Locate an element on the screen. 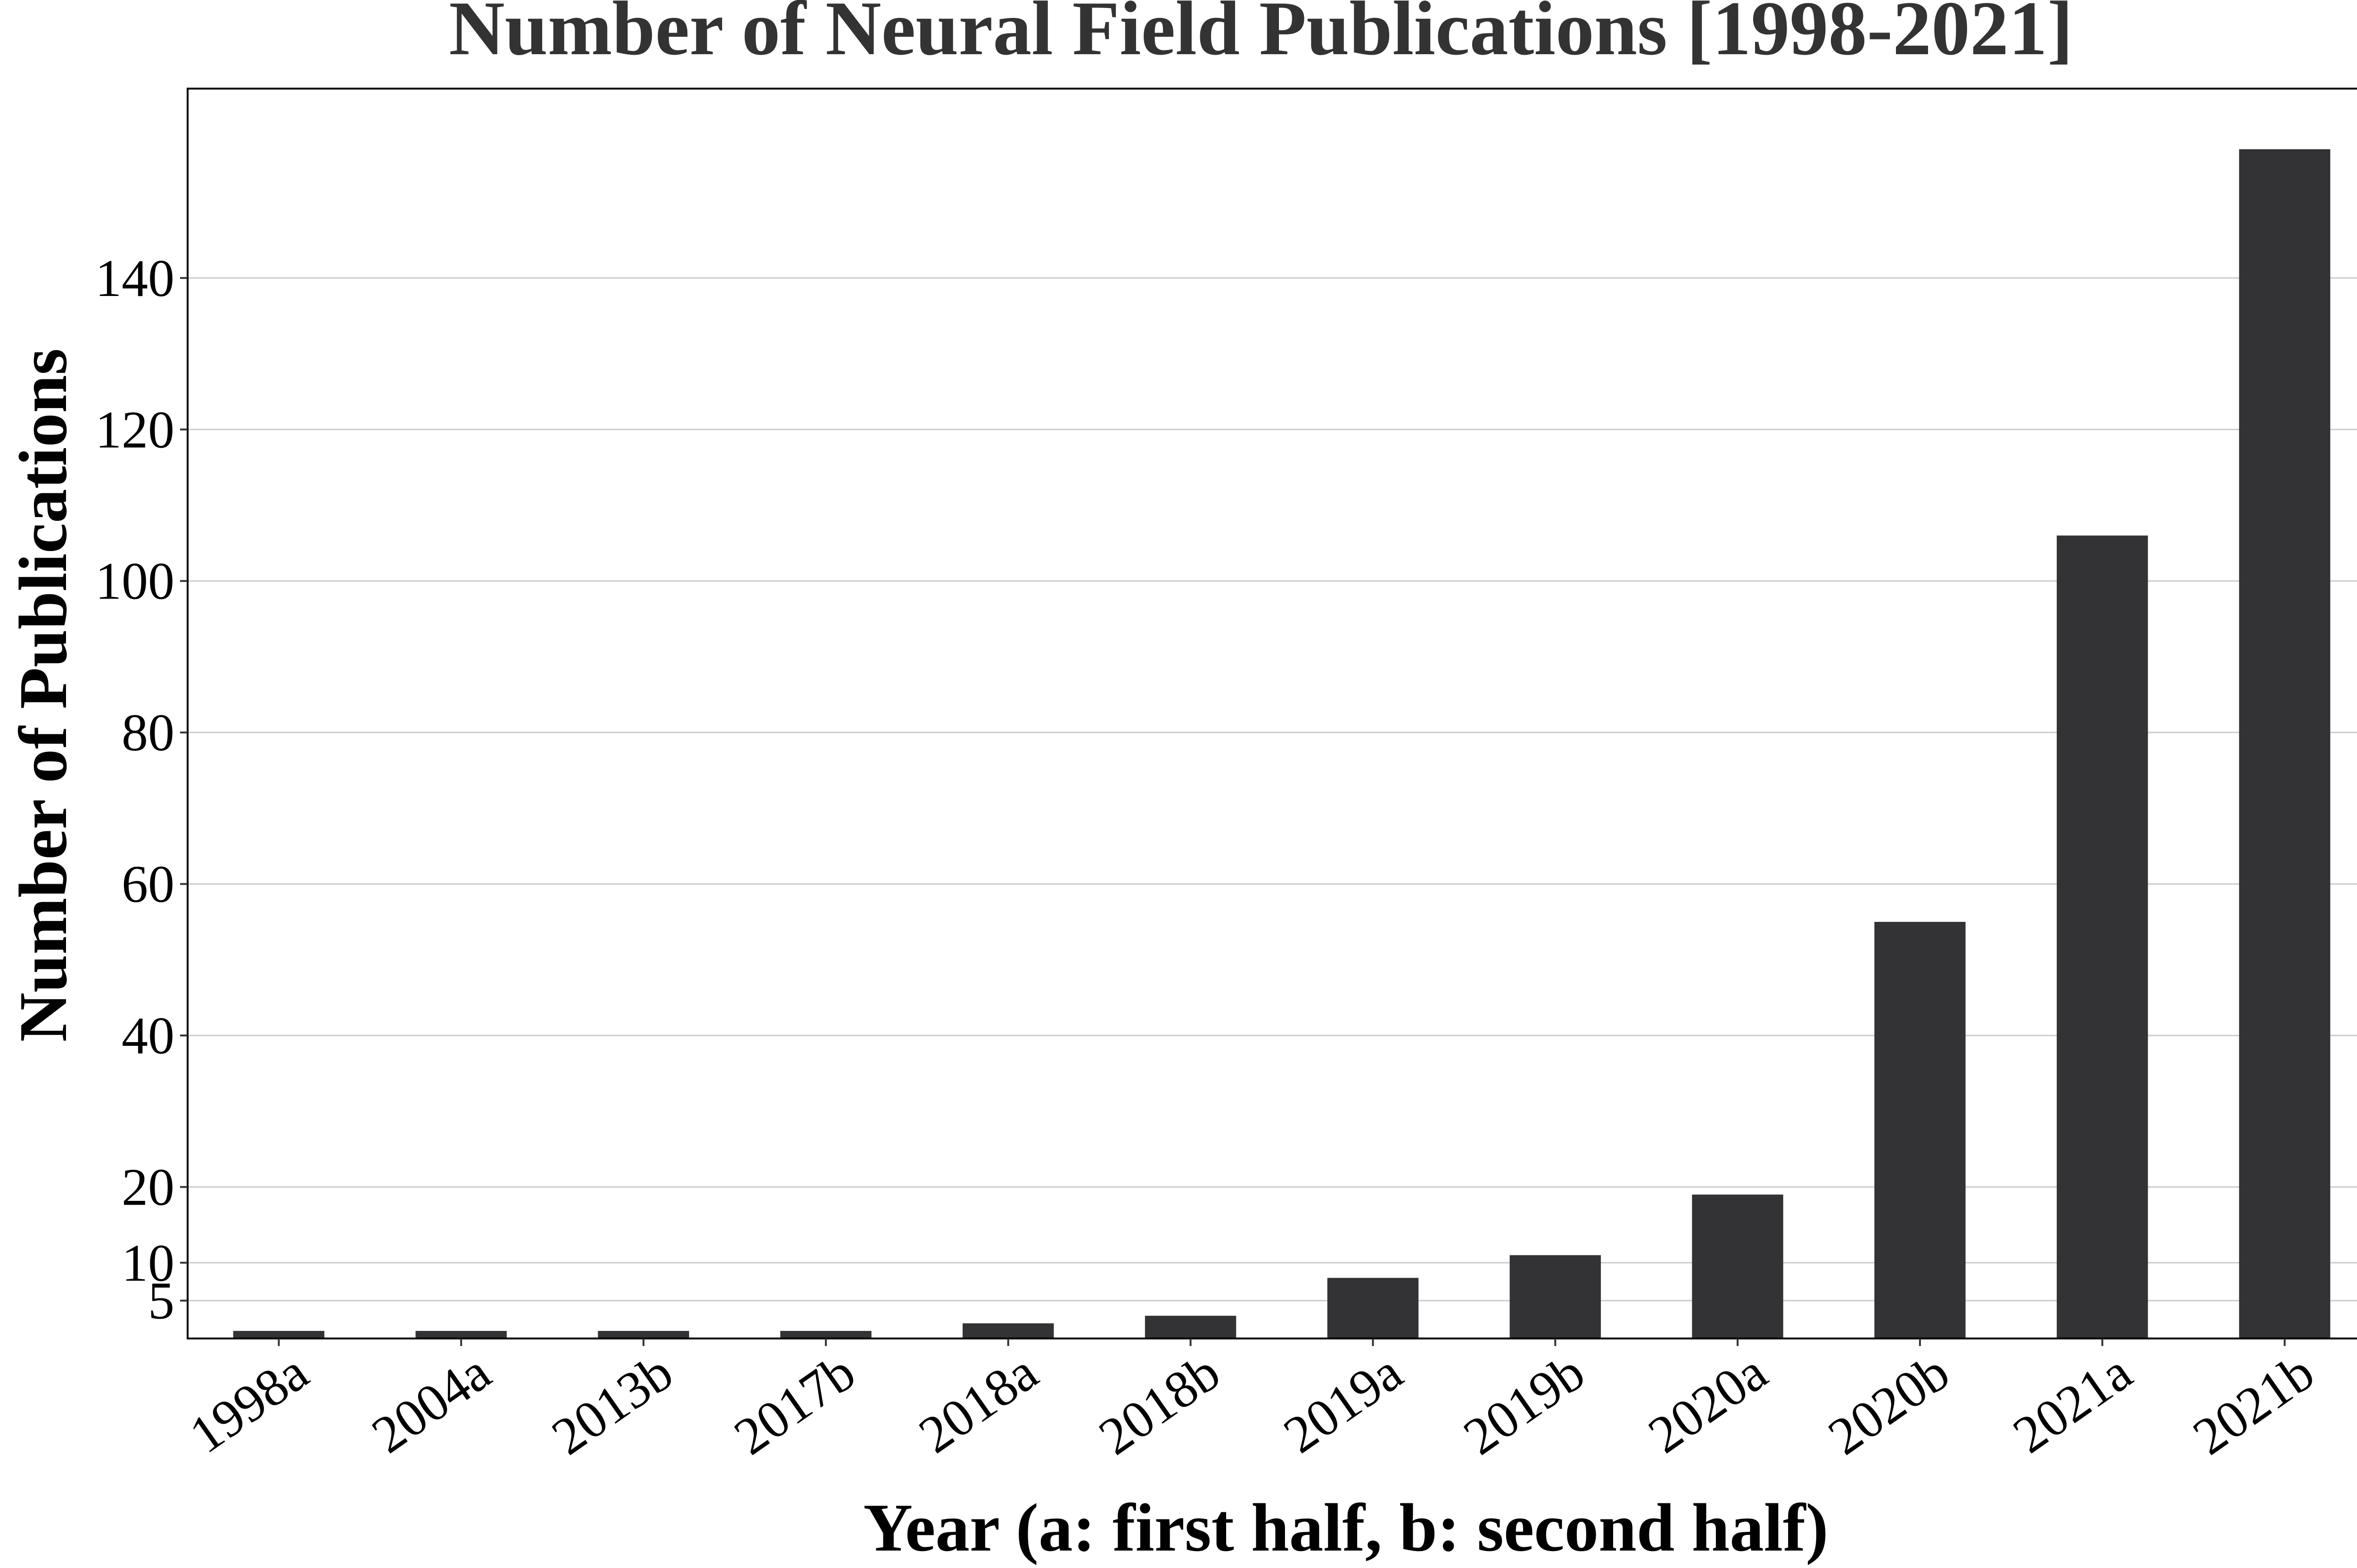 The image size is (2357, 1568). y-tick-label: 20 is located at coordinates (148, 1187).